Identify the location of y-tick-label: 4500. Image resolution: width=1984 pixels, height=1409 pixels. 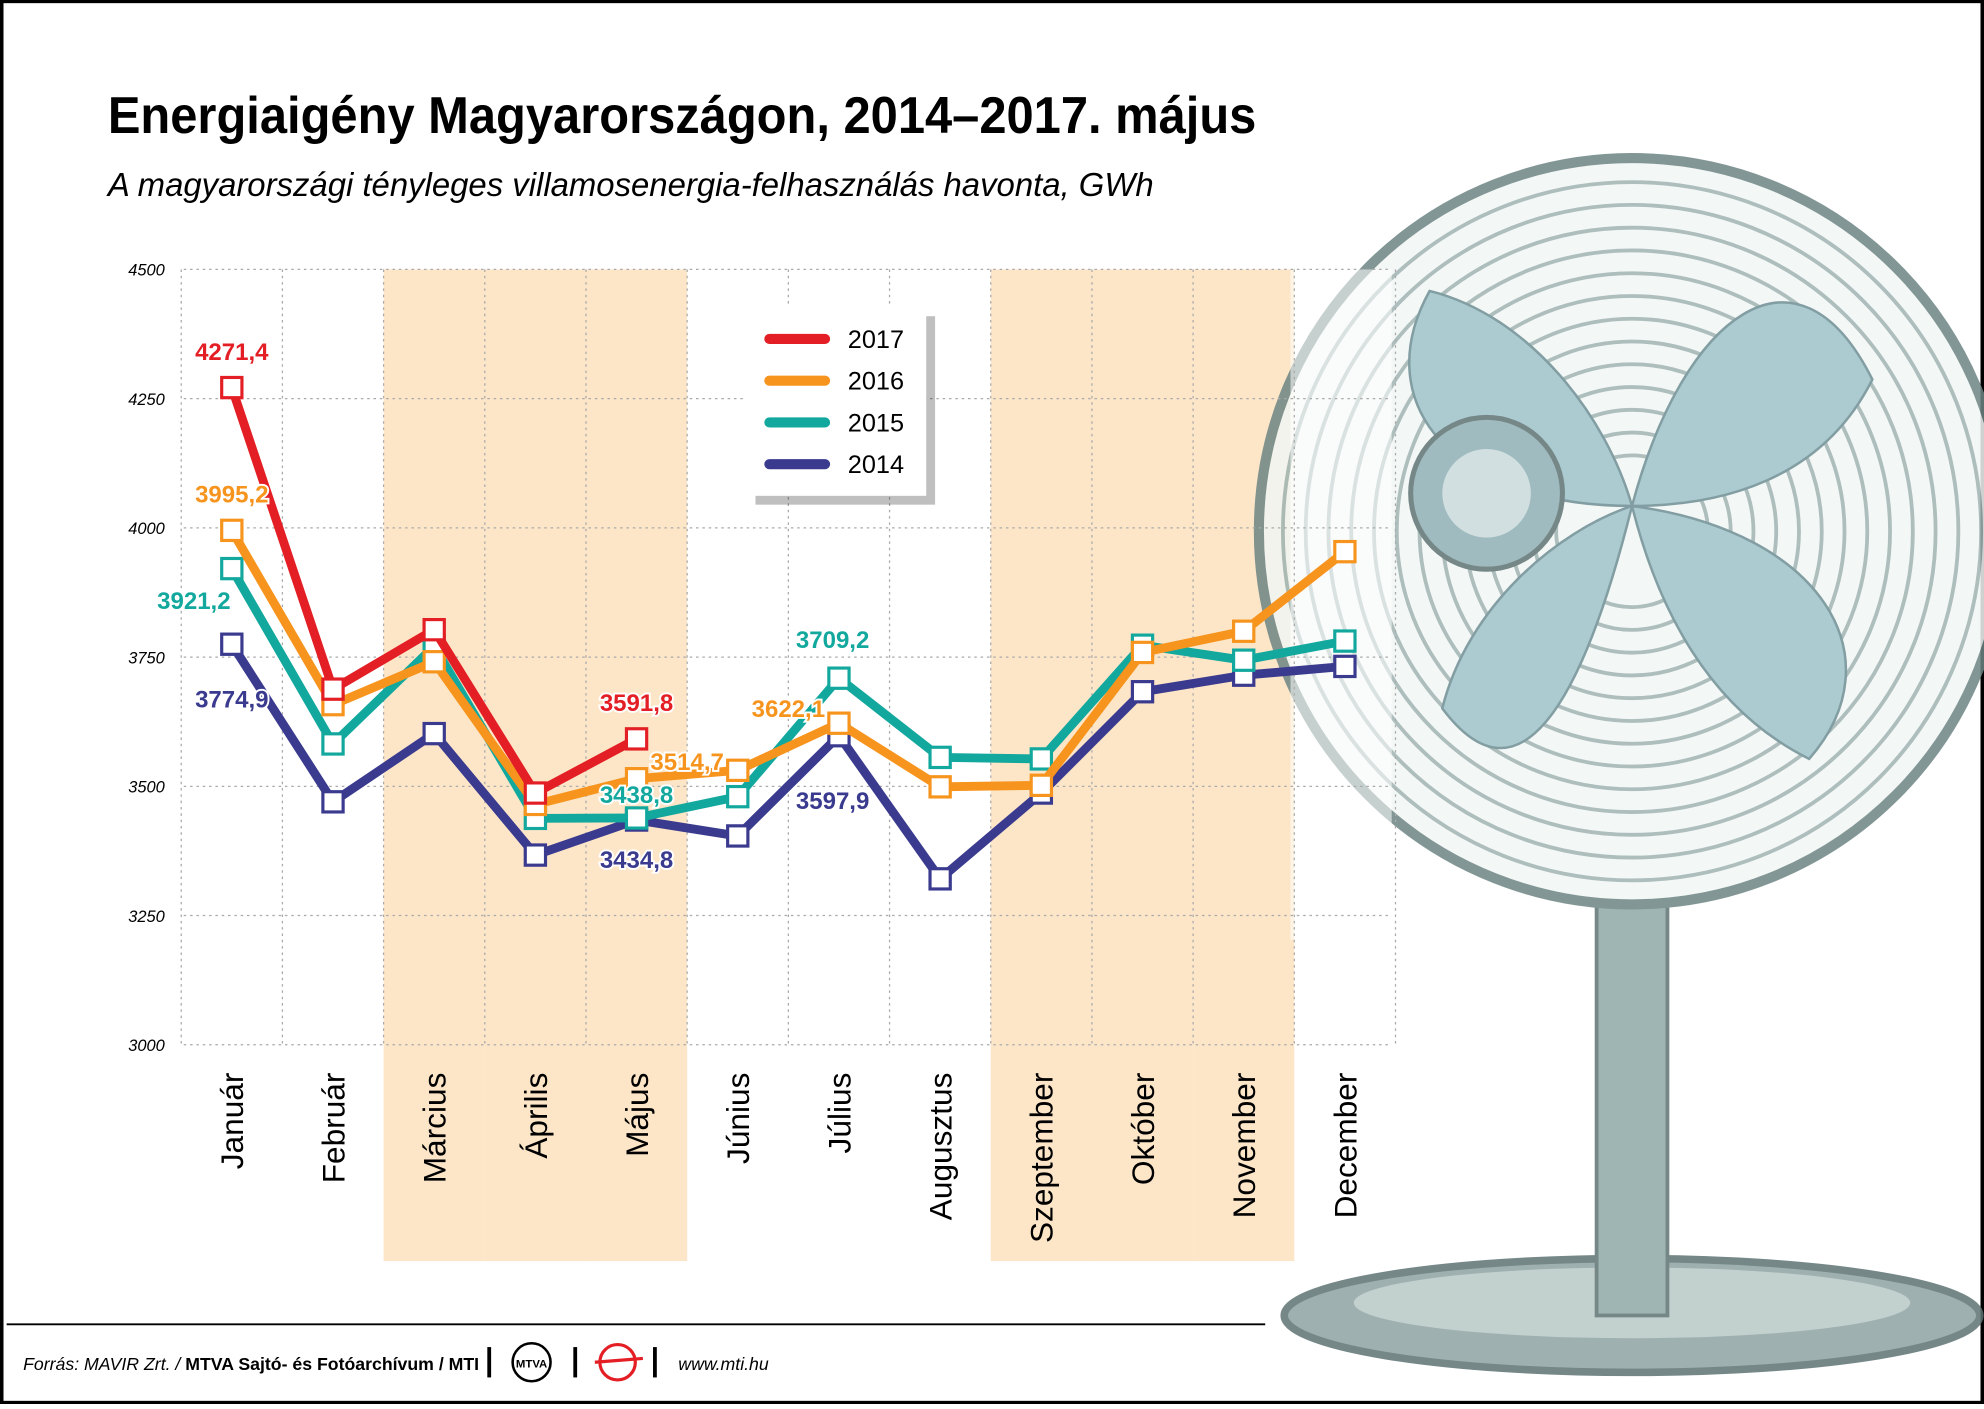
(146, 271).